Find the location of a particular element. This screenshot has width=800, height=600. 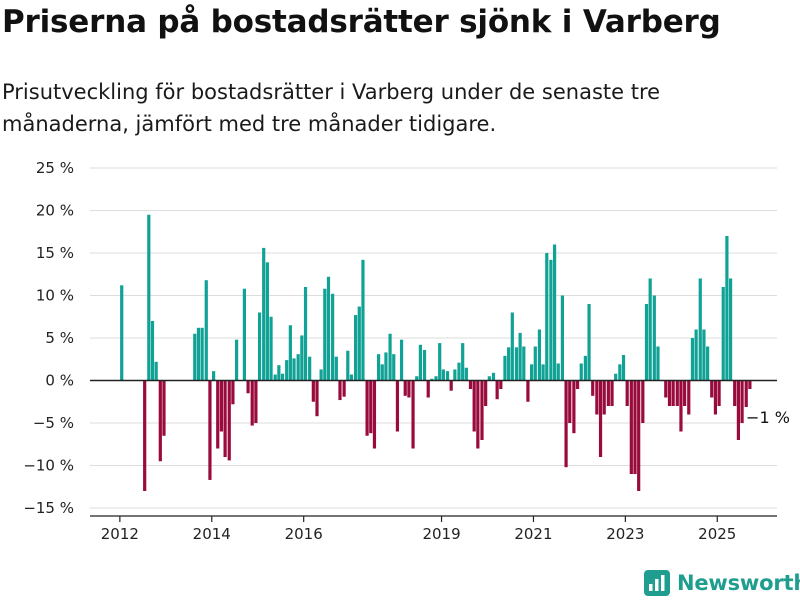

x-tick-label: 2025 is located at coordinates (717, 534).